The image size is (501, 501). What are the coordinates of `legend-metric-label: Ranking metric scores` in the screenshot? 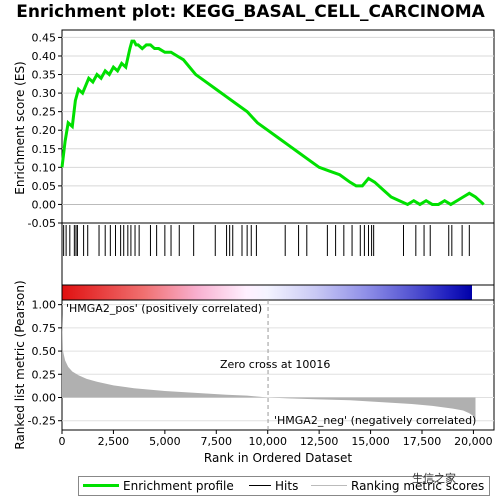 It's located at (418, 486).